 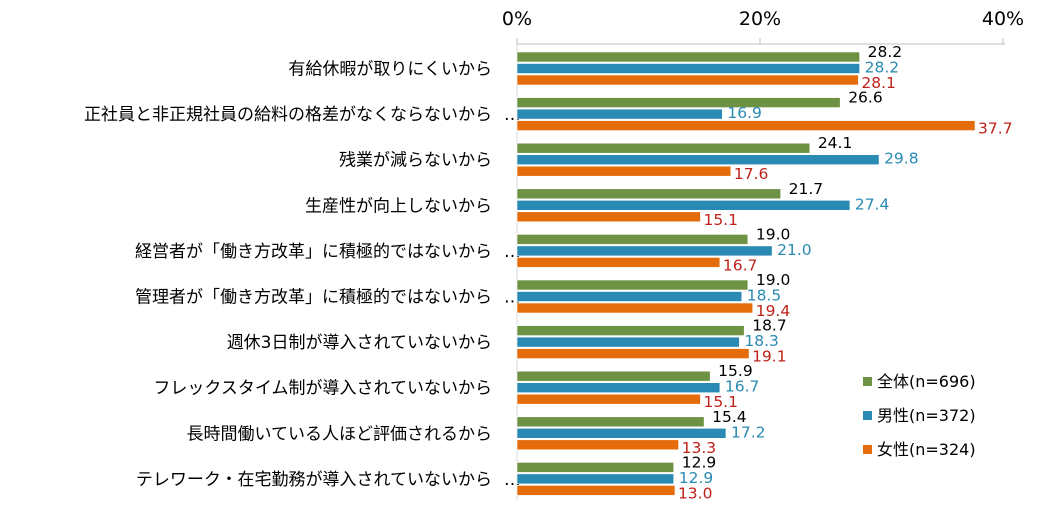 What do you see at coordinates (1003, 19) in the screenshot?
I see `x-tick-label: 40%` at bounding box center [1003, 19].